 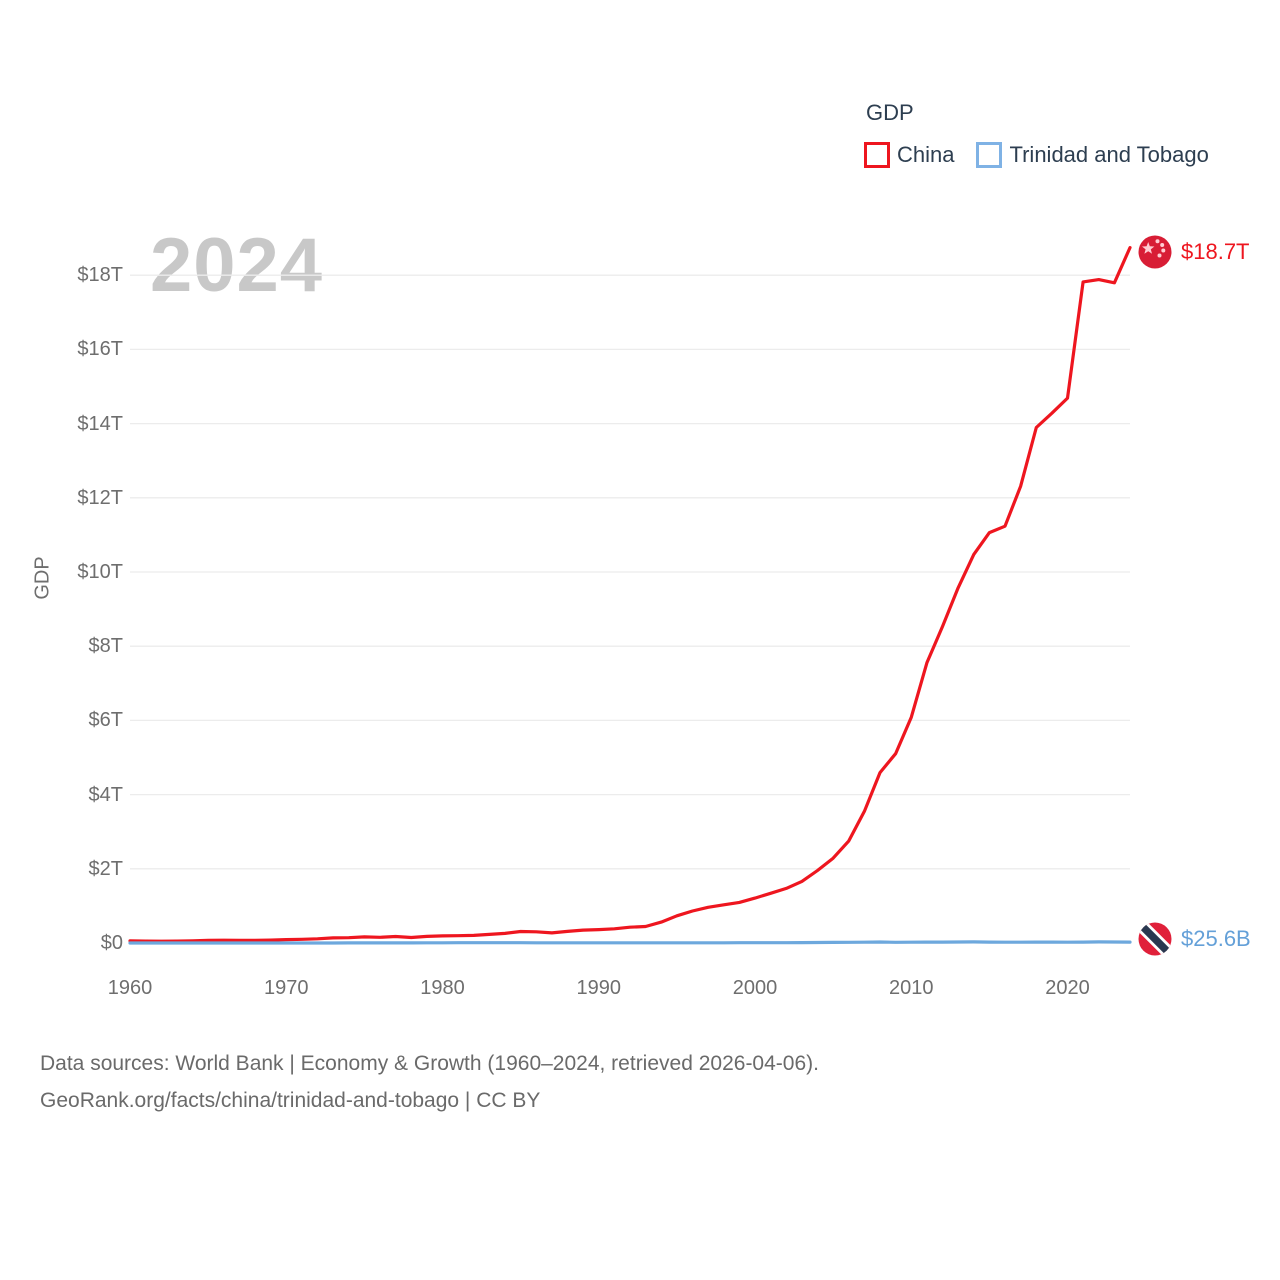 I want to click on x-tick-label: 2010, so click(x=911, y=988).